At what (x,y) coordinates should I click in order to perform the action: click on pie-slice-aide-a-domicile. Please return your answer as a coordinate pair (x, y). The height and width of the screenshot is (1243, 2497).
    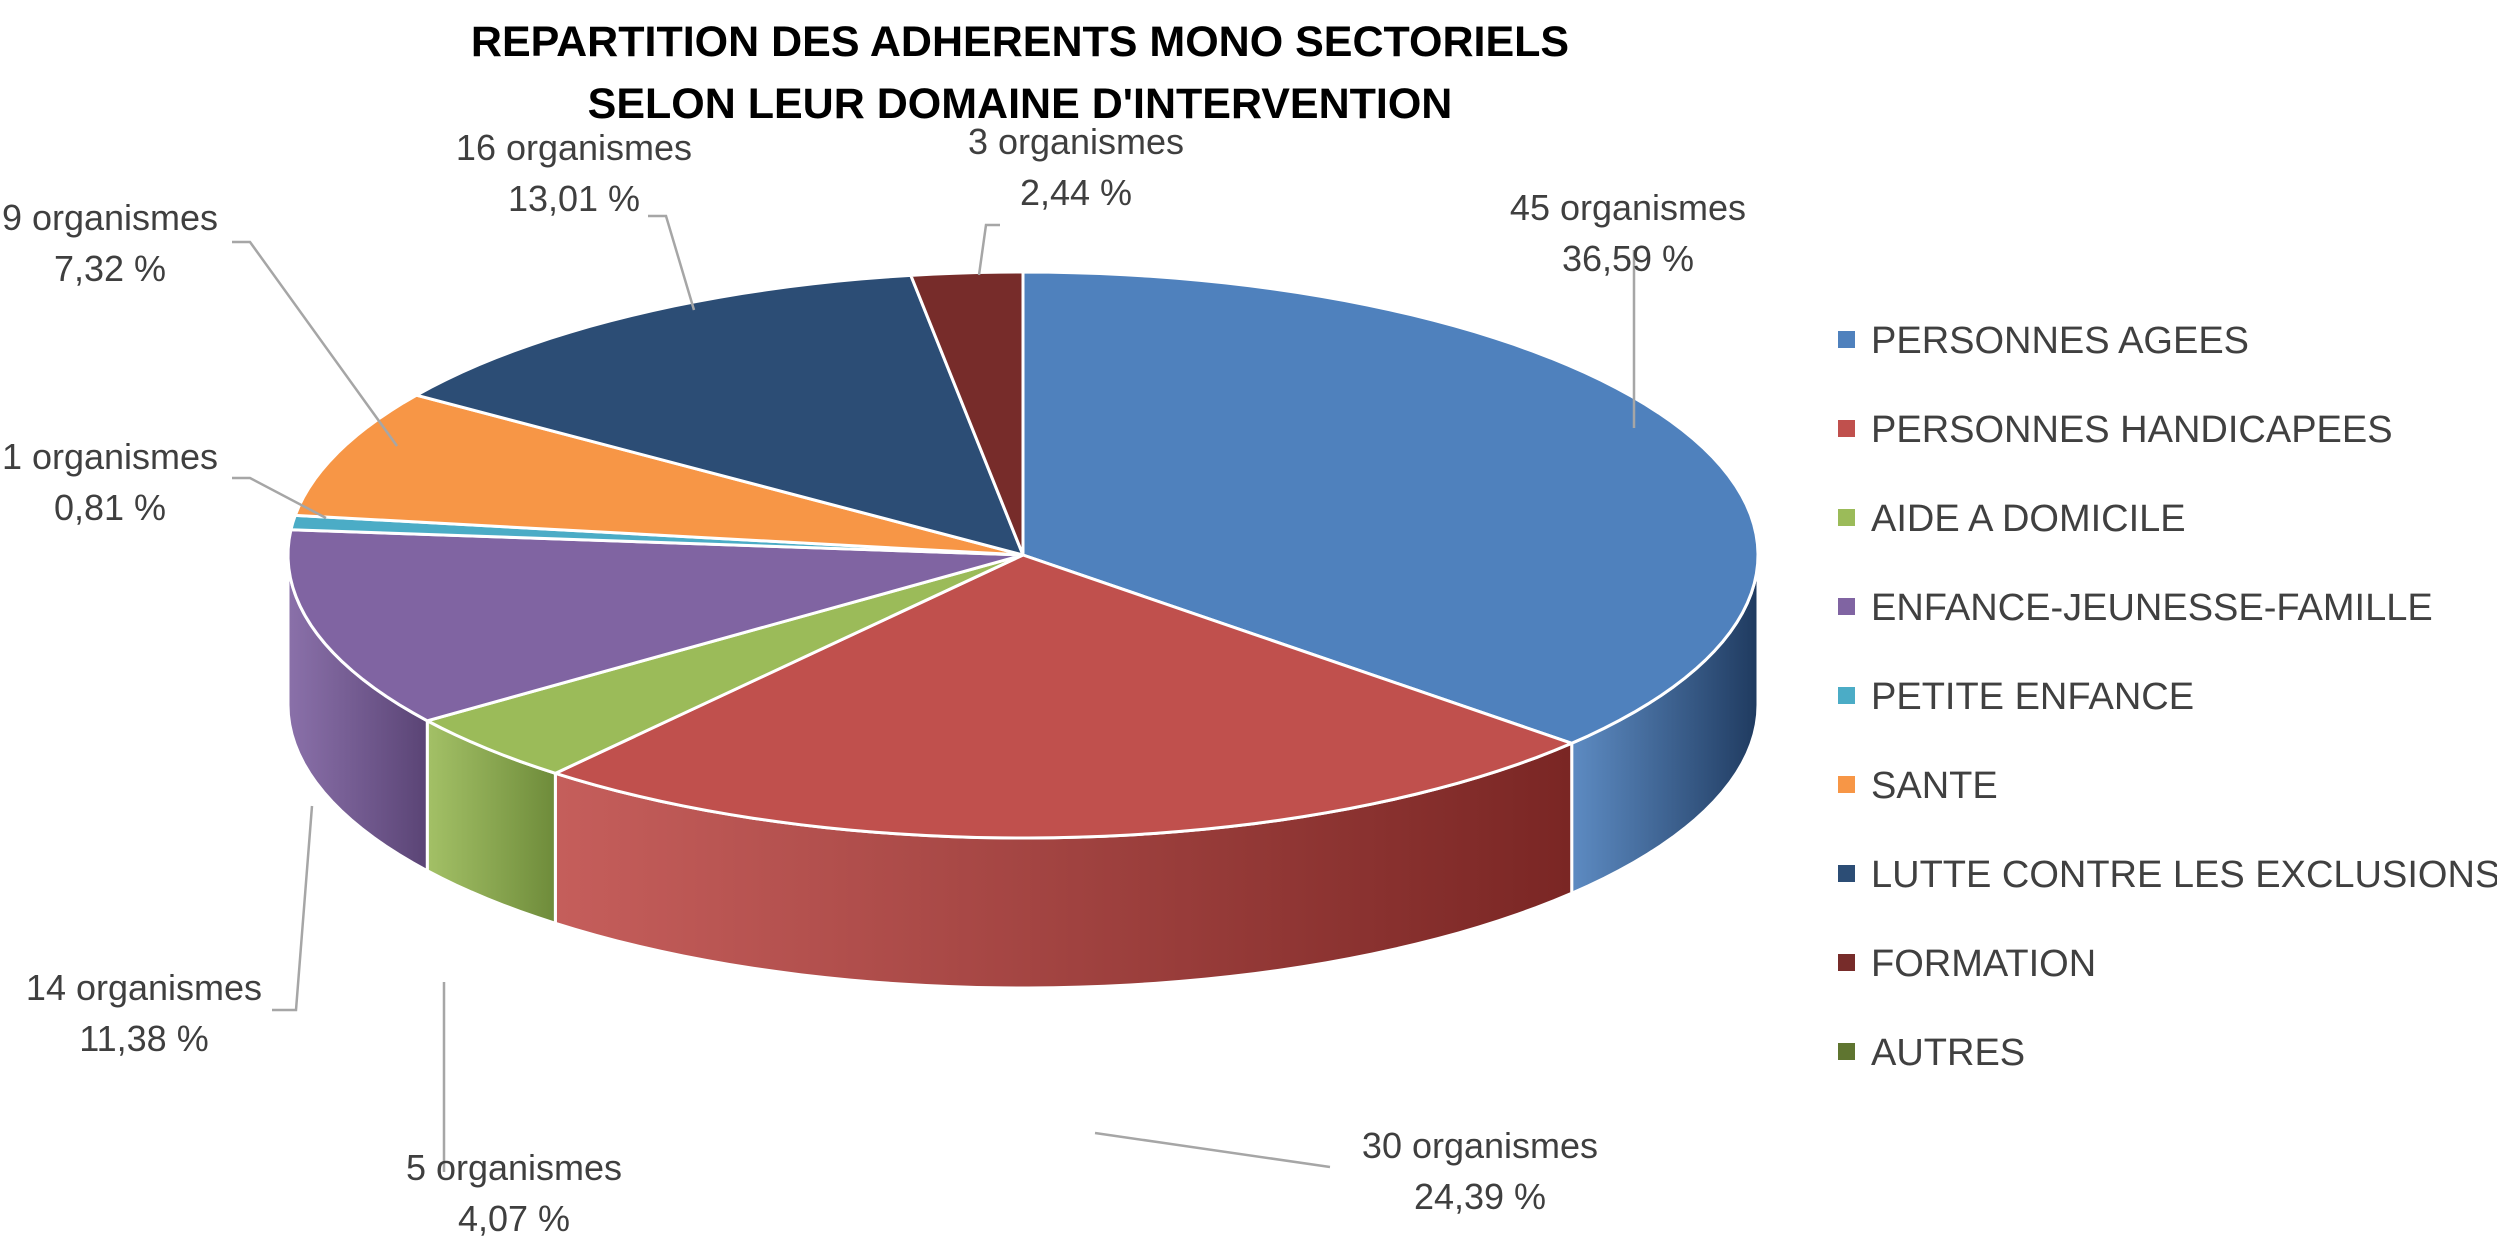
    Looking at the image, I should click on (725, 664).